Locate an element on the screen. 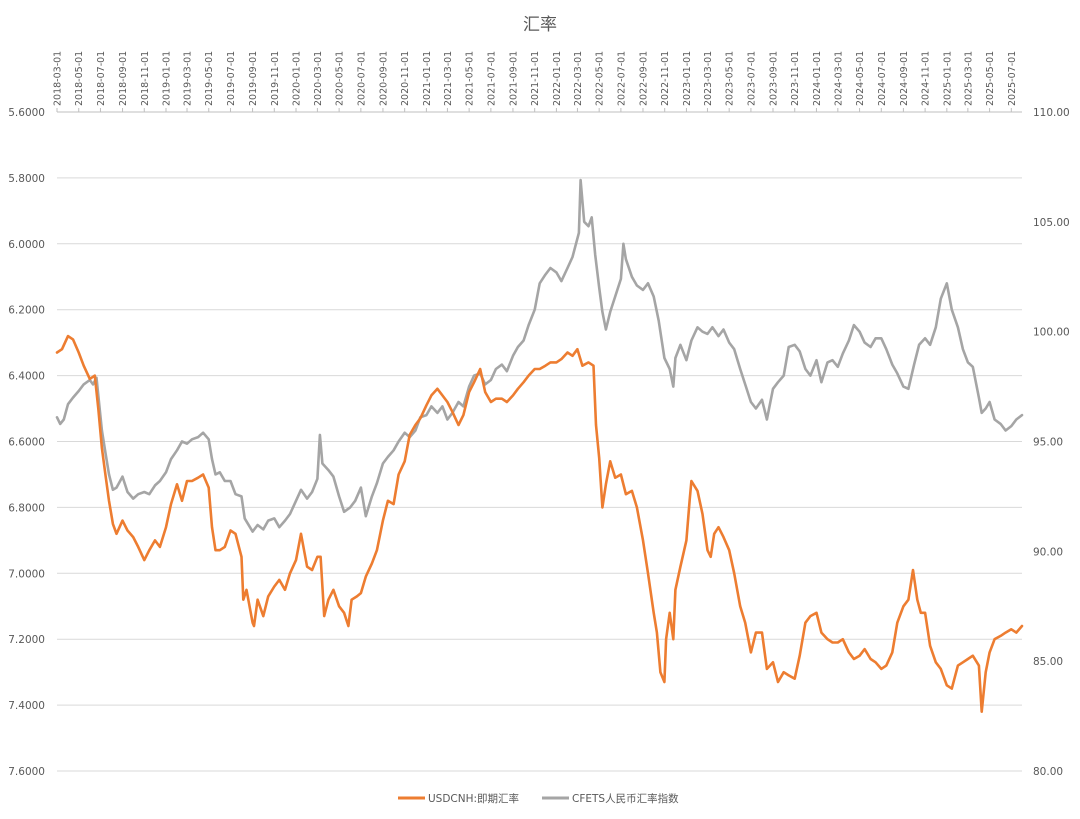  x-tick-label: 2021-01-01 is located at coordinates (427, 78).